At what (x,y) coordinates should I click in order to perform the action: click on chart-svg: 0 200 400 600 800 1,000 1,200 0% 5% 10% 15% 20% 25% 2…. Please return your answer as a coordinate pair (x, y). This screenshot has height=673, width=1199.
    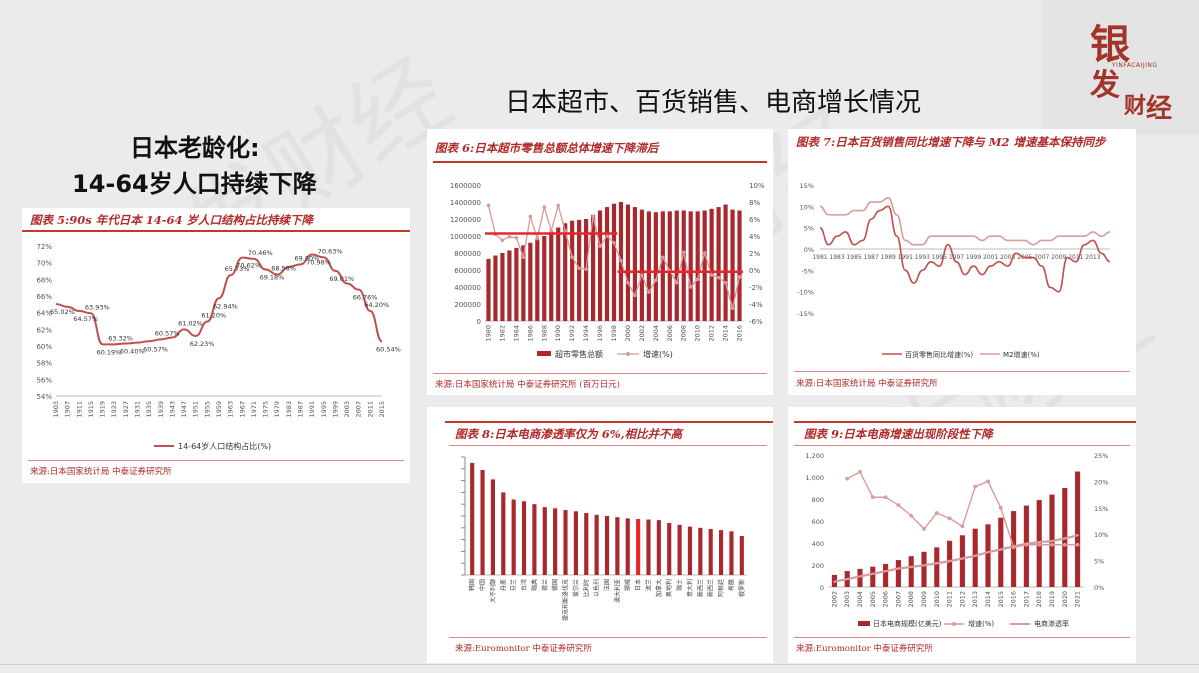
    Looking at the image, I should click on (956, 540).